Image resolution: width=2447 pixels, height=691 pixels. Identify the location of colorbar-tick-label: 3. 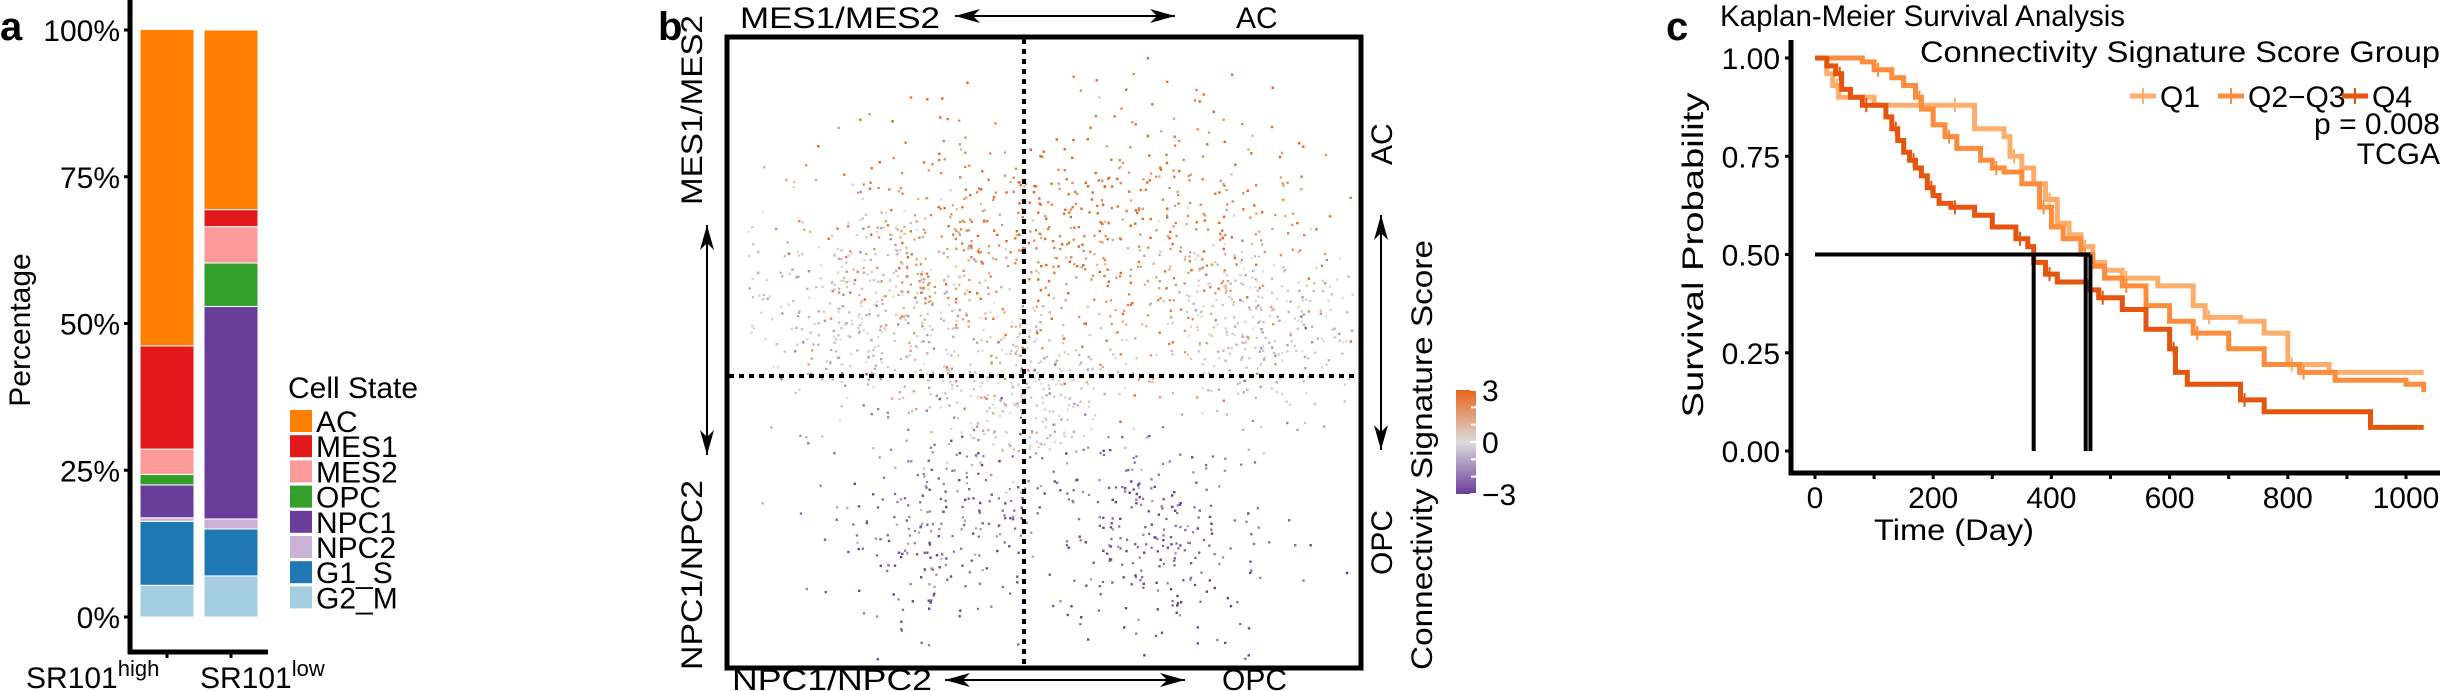
(1490, 391).